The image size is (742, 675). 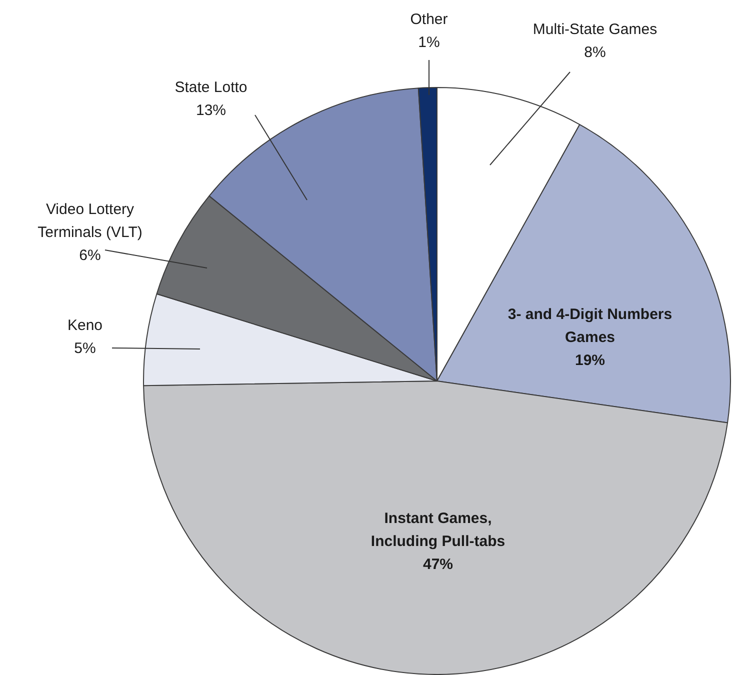 I want to click on slice-label: Multi-State Games, so click(x=595, y=29).